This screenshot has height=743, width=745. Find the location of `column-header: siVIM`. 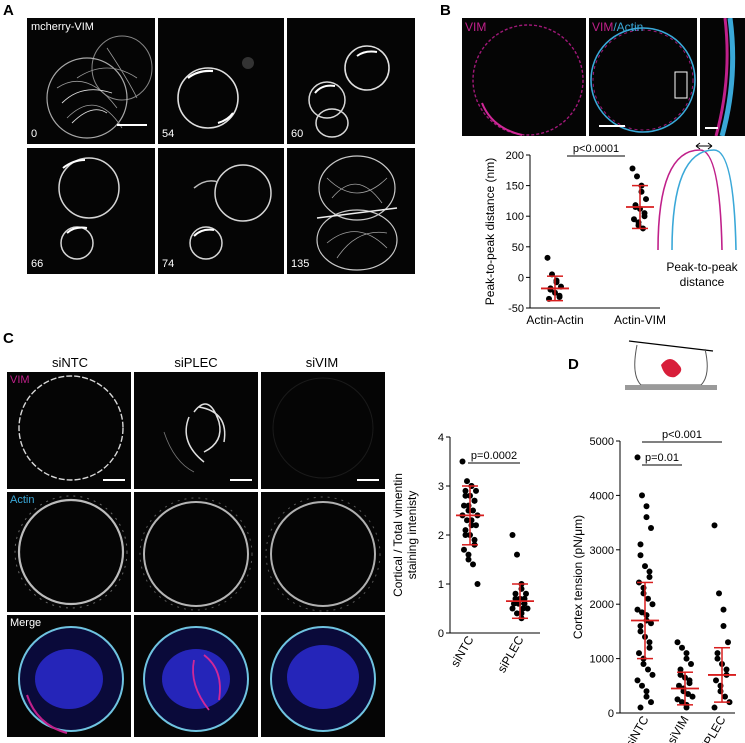

column-header: siVIM is located at coordinates (322, 362).